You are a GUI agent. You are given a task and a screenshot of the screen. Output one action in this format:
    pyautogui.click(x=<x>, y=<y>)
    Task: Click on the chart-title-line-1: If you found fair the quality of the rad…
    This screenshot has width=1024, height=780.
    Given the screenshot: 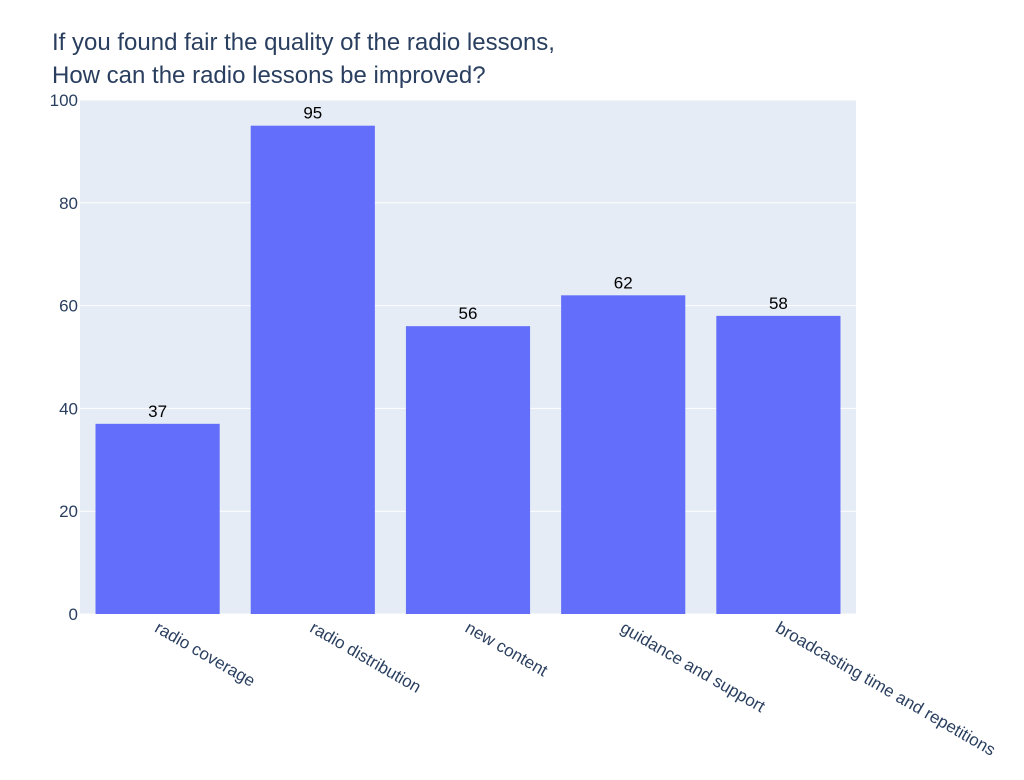 What is the action you would take?
    pyautogui.click(x=303, y=42)
    